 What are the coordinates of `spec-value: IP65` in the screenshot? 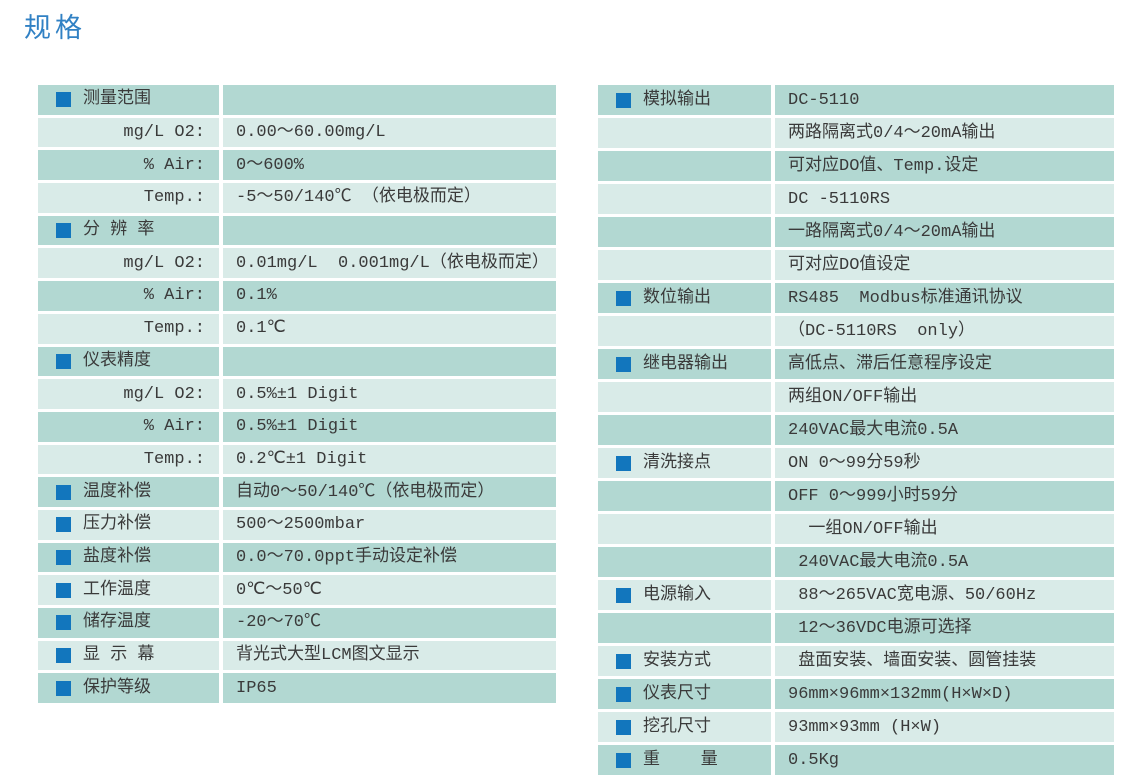 It's located at (389, 688).